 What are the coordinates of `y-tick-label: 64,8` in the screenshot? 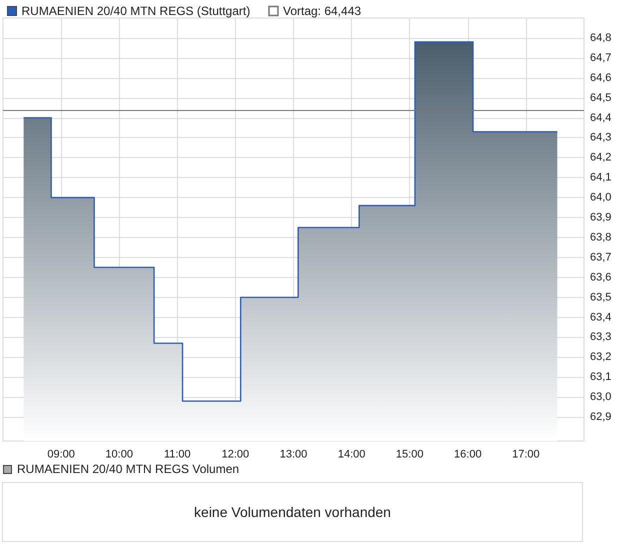 It's located at (601, 38).